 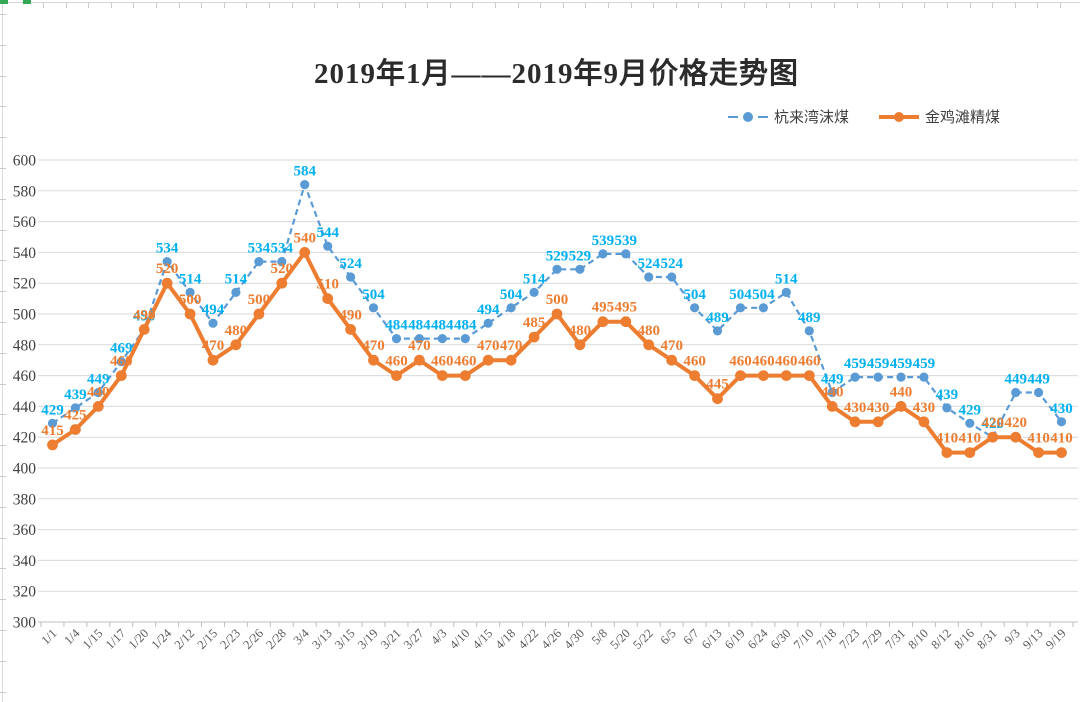 What do you see at coordinates (322, 639) in the screenshot?
I see `x-tick-label: 3/13` at bounding box center [322, 639].